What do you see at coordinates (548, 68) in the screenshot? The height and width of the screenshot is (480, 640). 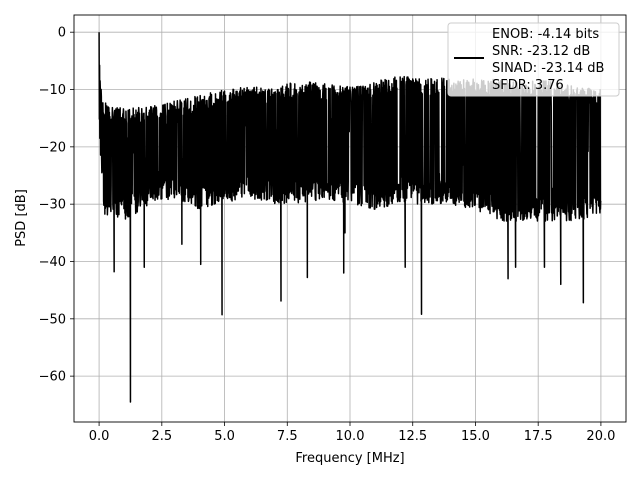 I see `legend-entry-sinad: SINAD: -23.14 dB` at bounding box center [548, 68].